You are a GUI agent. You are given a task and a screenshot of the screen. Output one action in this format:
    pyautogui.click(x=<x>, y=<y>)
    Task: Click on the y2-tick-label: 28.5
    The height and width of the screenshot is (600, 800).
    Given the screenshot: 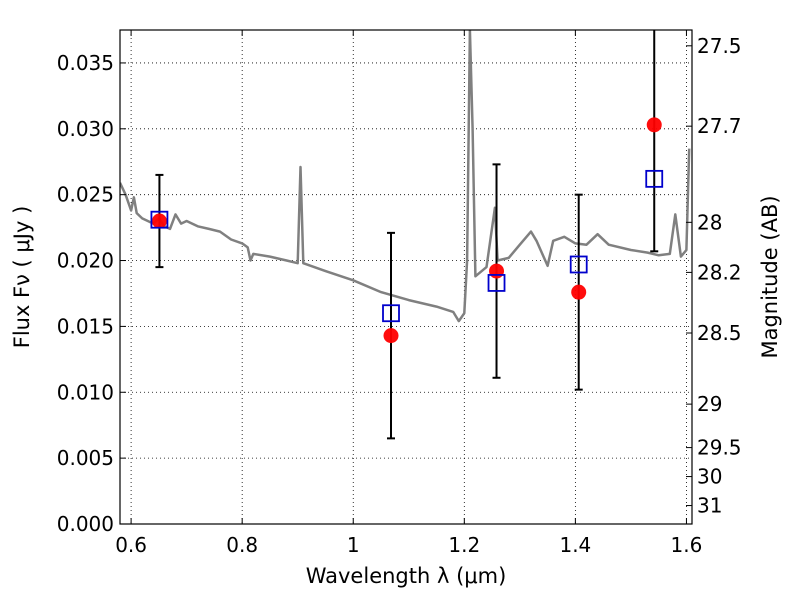 What is the action you would take?
    pyautogui.click(x=719, y=333)
    